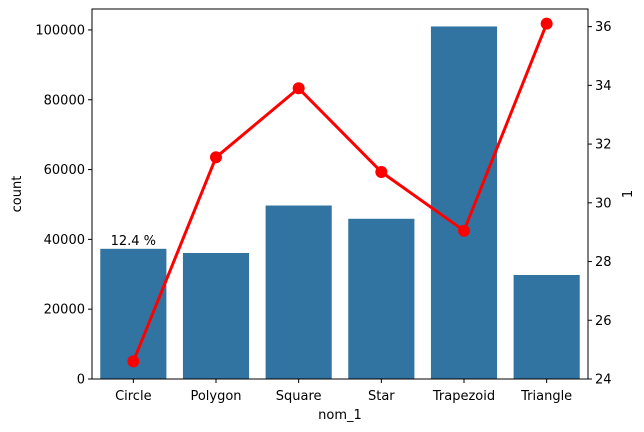 Image resolution: width=644 pixels, height=432 pixels. Describe the element at coordinates (298, 88) in the screenshot. I see `line-point-square` at that location.